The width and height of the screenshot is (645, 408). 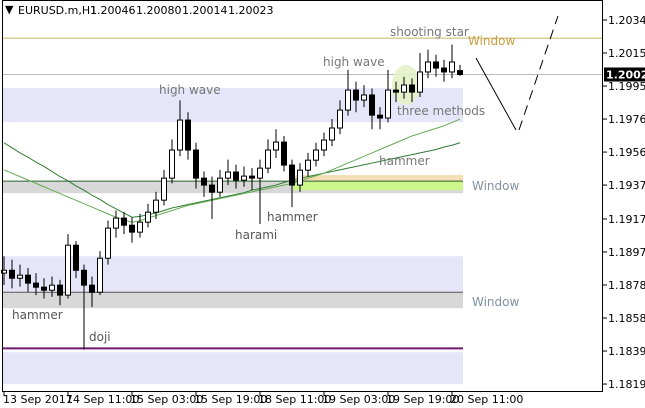 What do you see at coordinates (113, 10) in the screenshot?
I see `ohlc-value: 1.20046` at bounding box center [113, 10].